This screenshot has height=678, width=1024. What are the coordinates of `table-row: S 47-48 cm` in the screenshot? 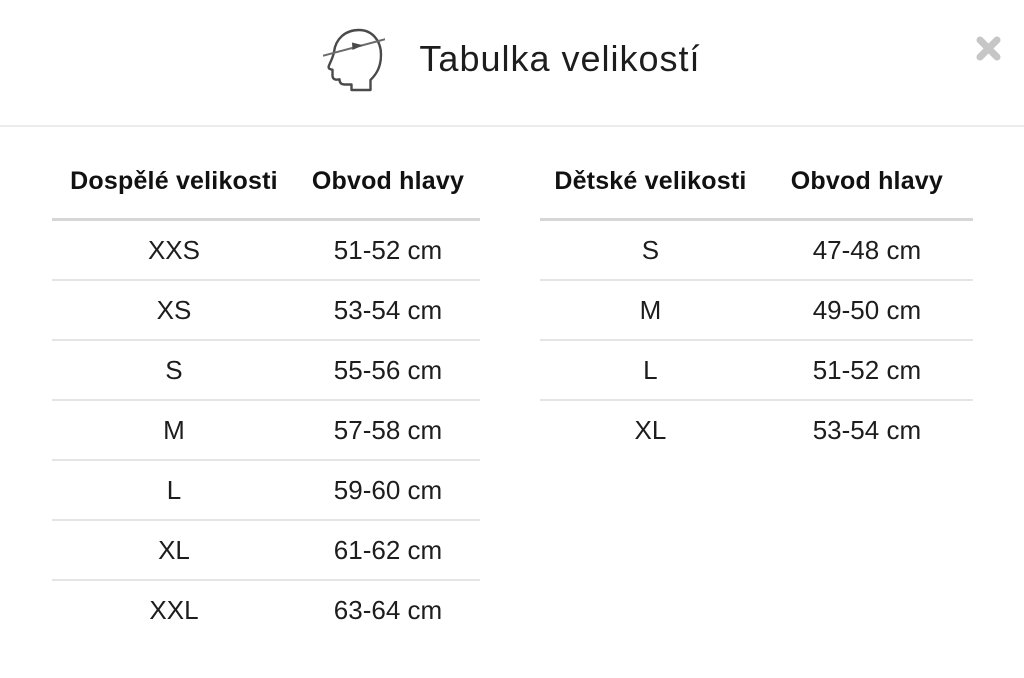 It's located at (756, 250).